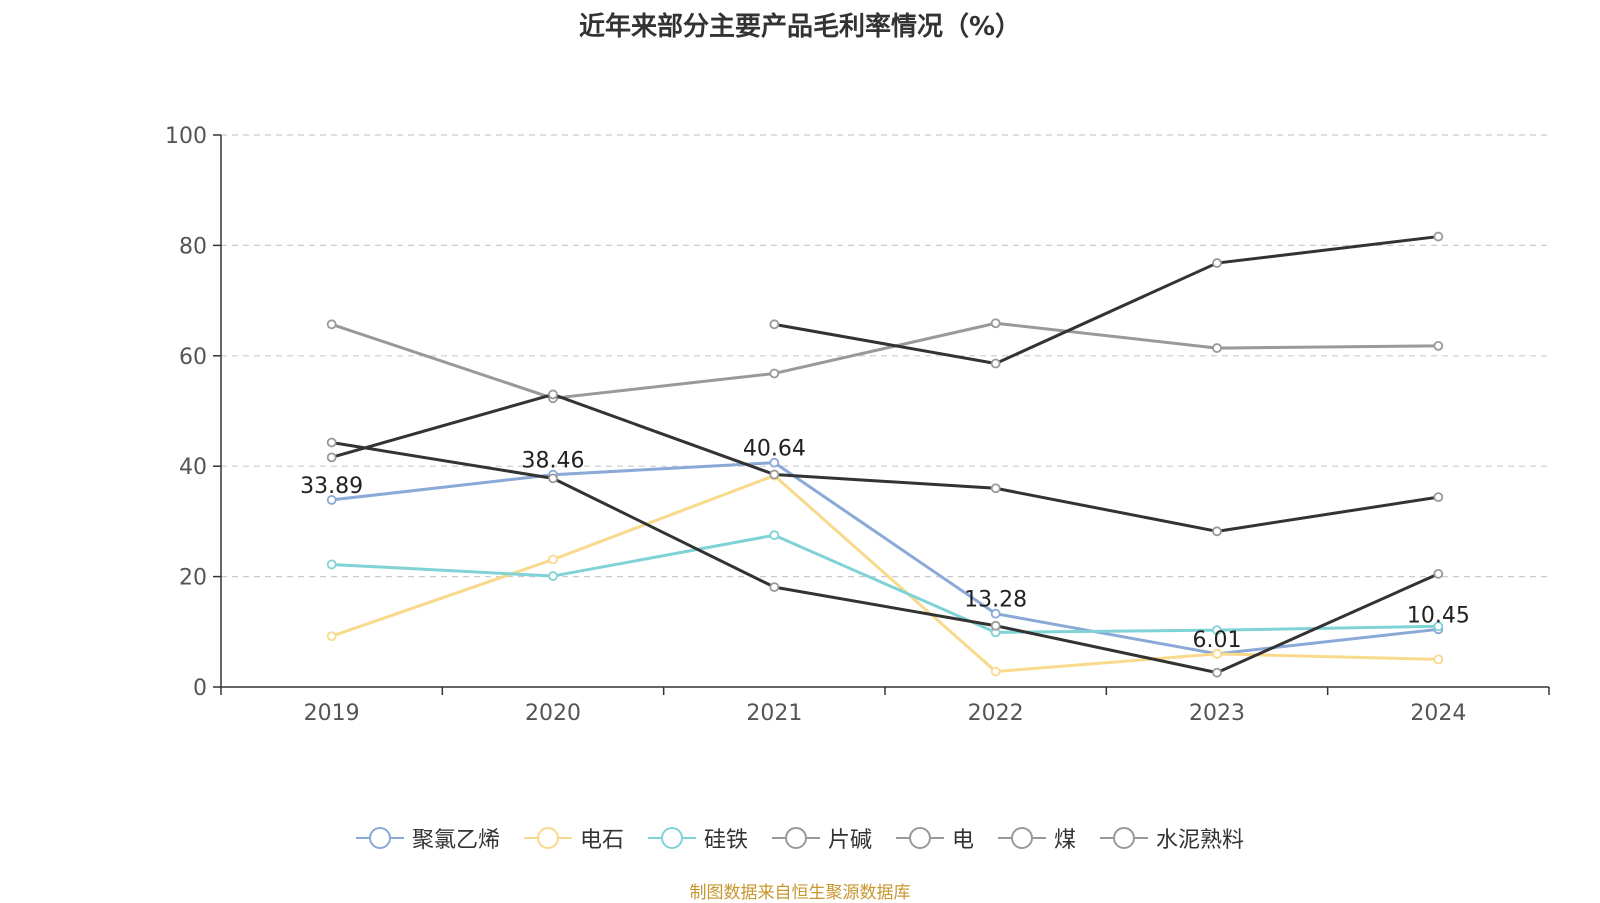 Image resolution: width=1600 pixels, height=903 pixels. Describe the element at coordinates (1217, 640) in the screenshot. I see `data-label: 6.01` at that location.